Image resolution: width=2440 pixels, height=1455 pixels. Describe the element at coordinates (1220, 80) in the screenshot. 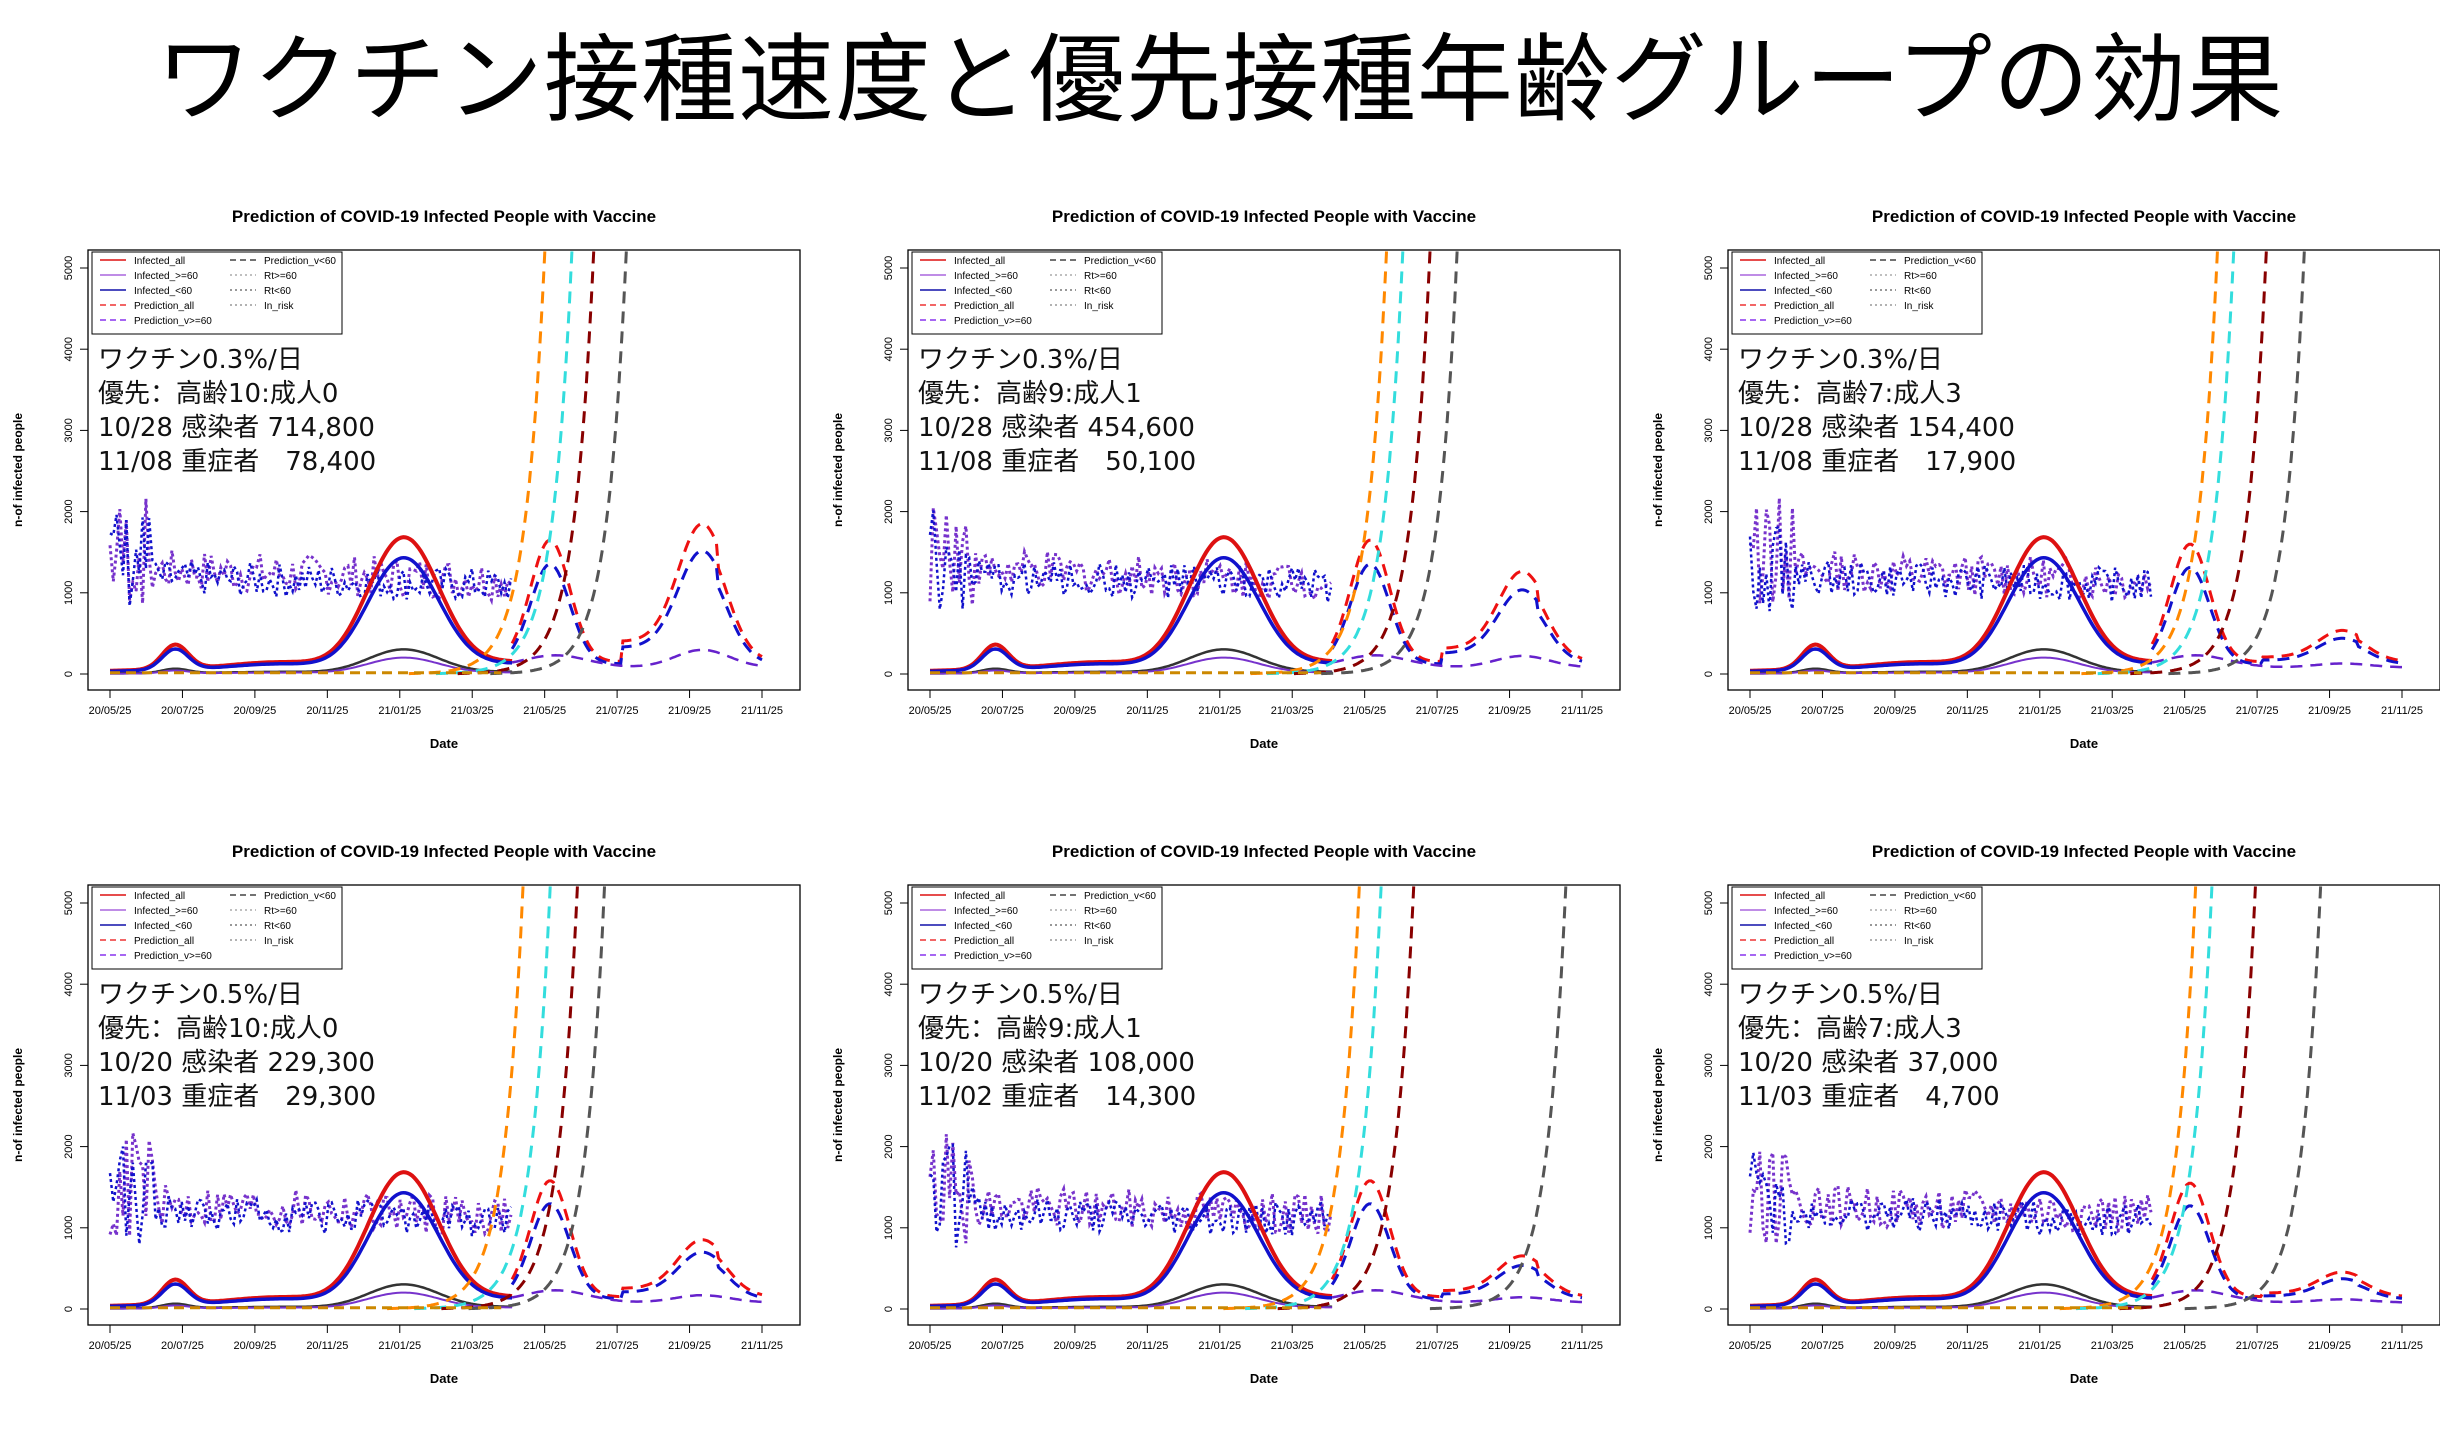

I see `page-title: ワクチン接種速度と優先接種年齢グループの効果` at that location.